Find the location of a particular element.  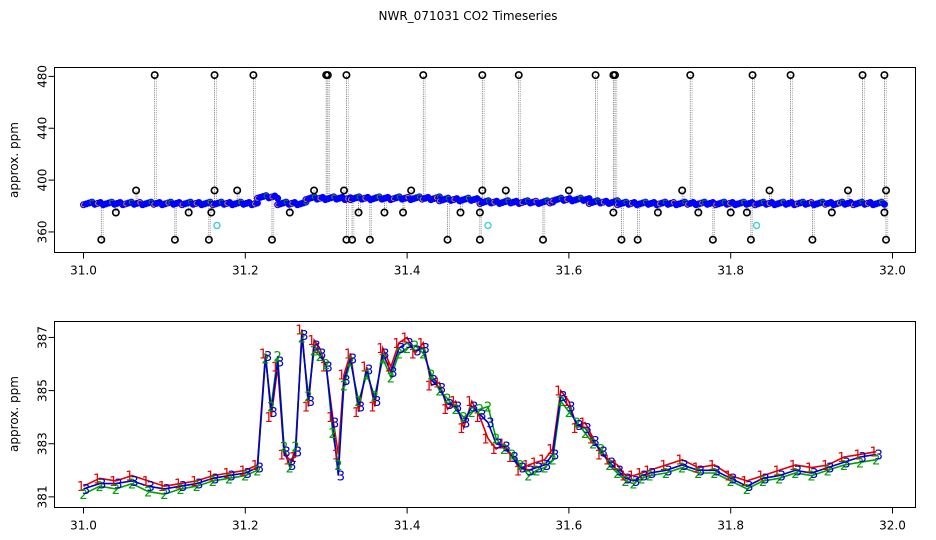

top-x-tick-label: 31.0 is located at coordinates (83, 271).